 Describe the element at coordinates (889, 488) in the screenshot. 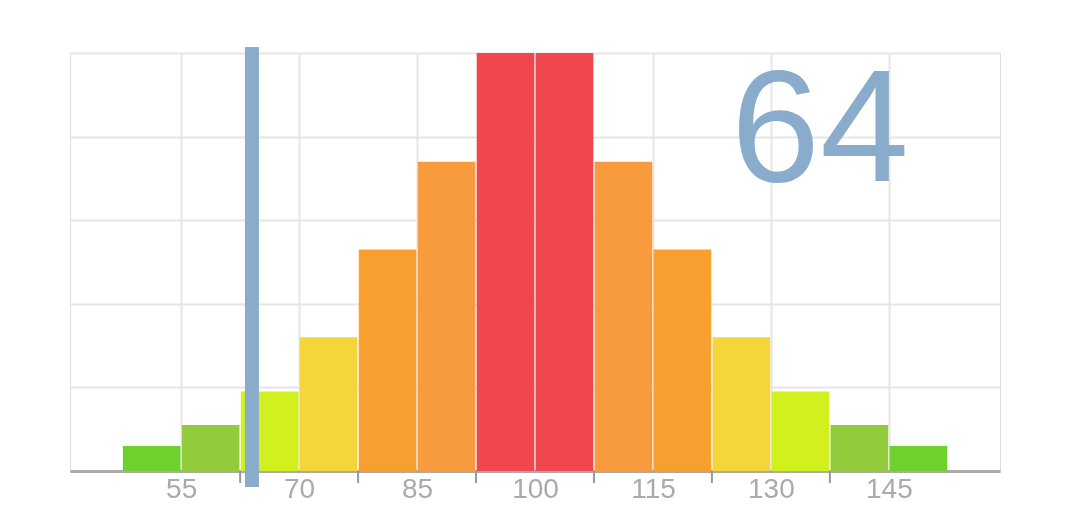

I see `x-tick-label: 145` at that location.